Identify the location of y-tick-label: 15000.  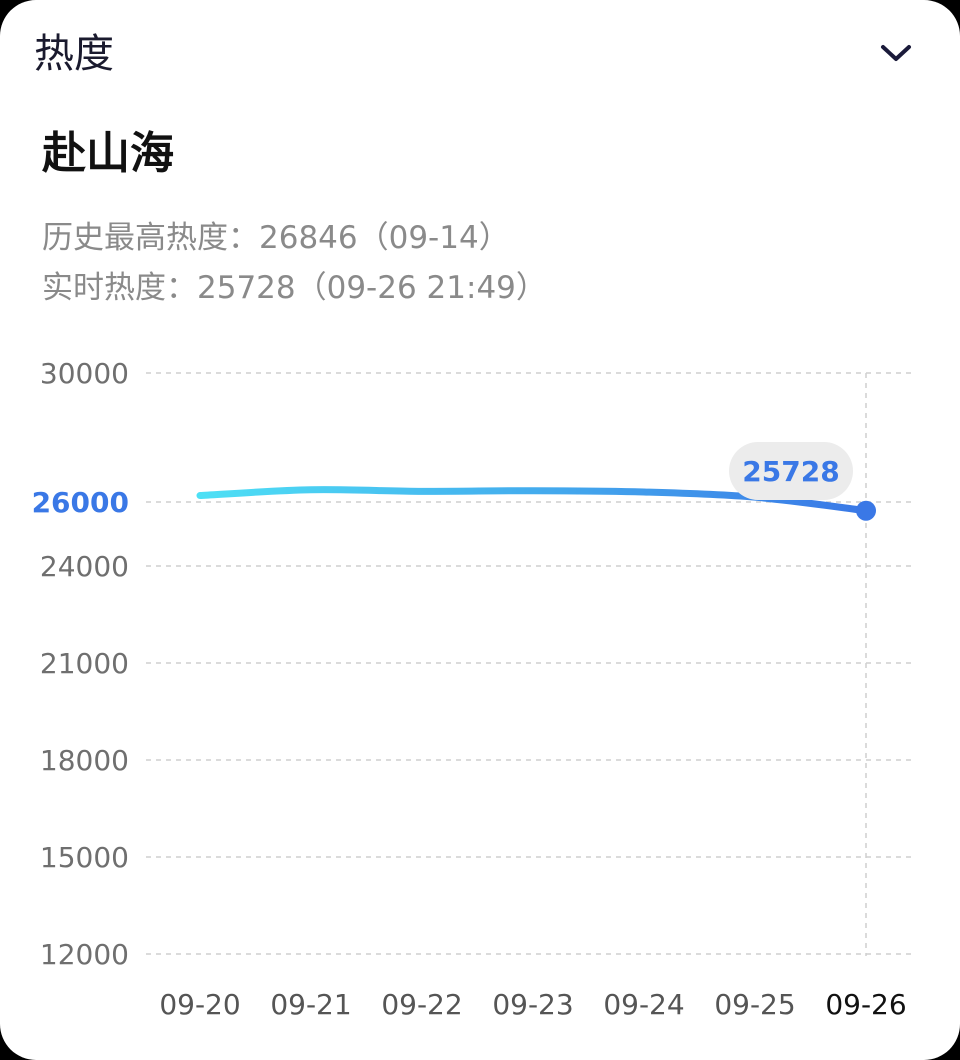
(84, 857).